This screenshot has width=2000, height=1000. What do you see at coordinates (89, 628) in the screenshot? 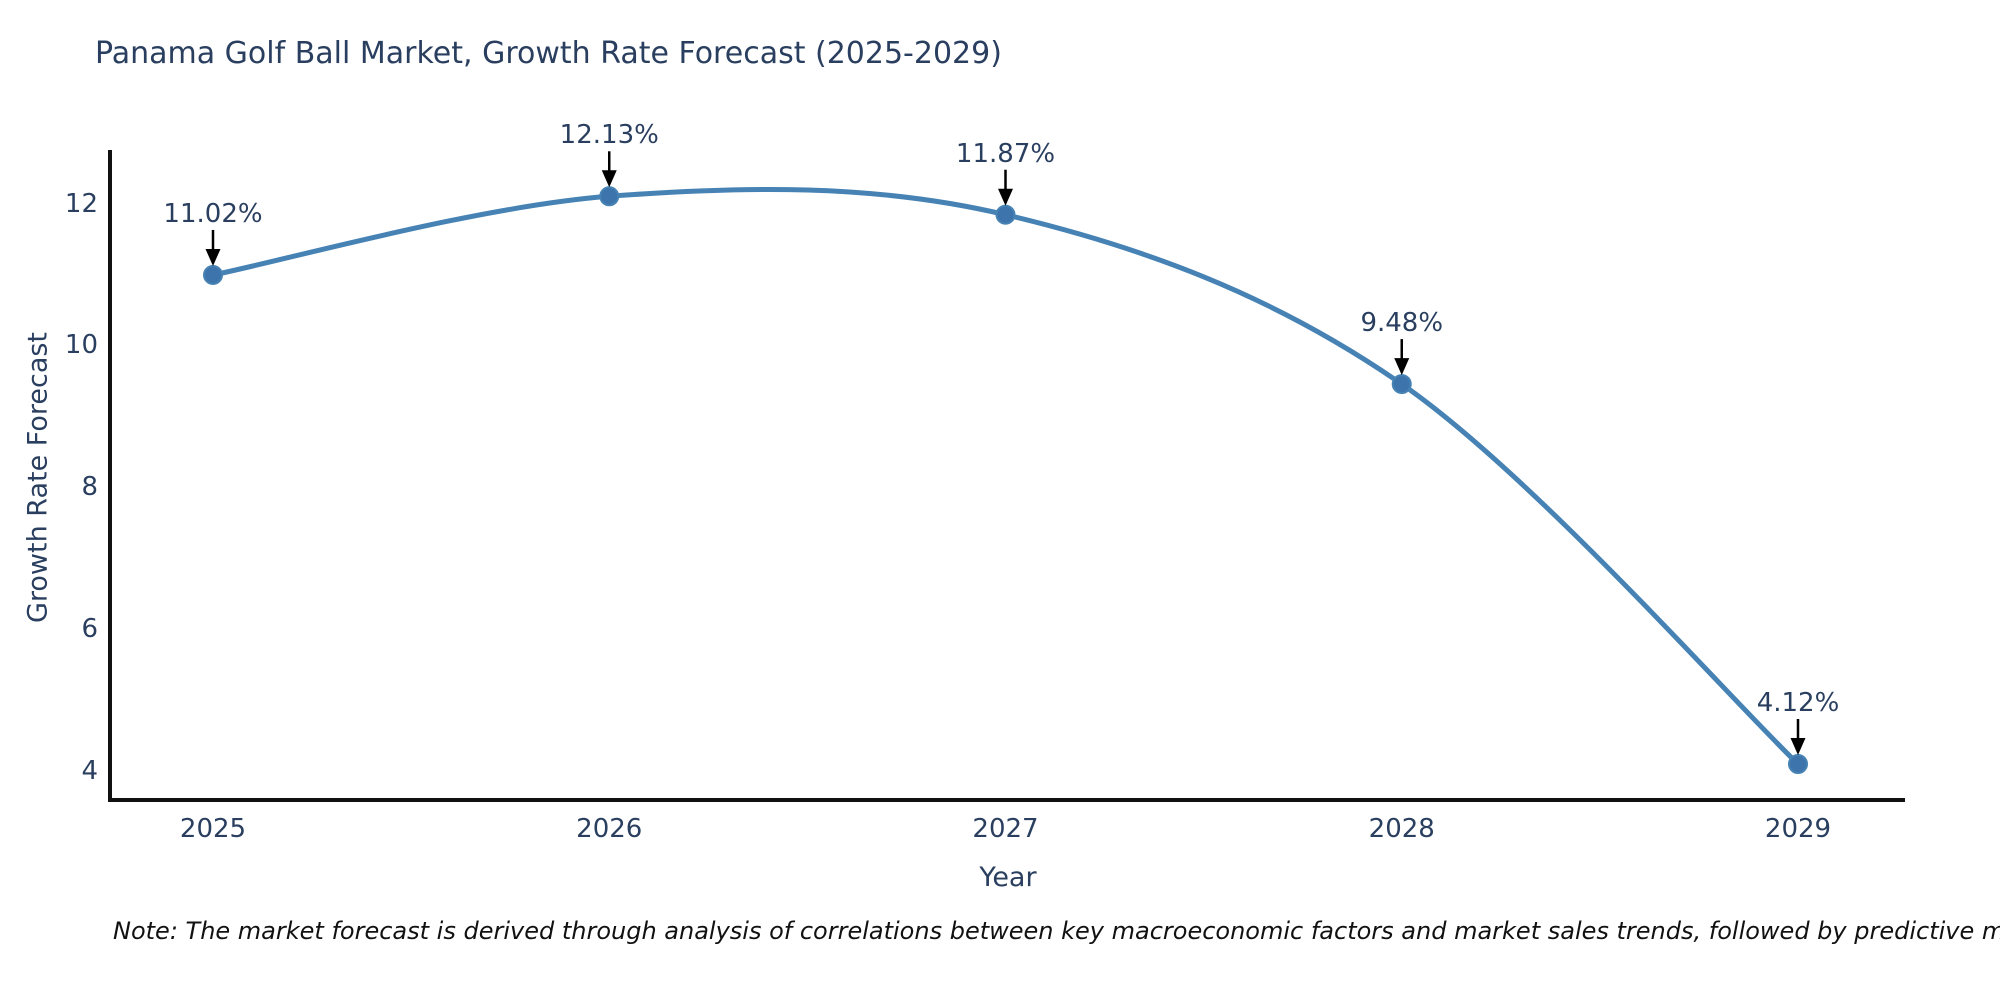
I see `y-tick-label: 6` at bounding box center [89, 628].